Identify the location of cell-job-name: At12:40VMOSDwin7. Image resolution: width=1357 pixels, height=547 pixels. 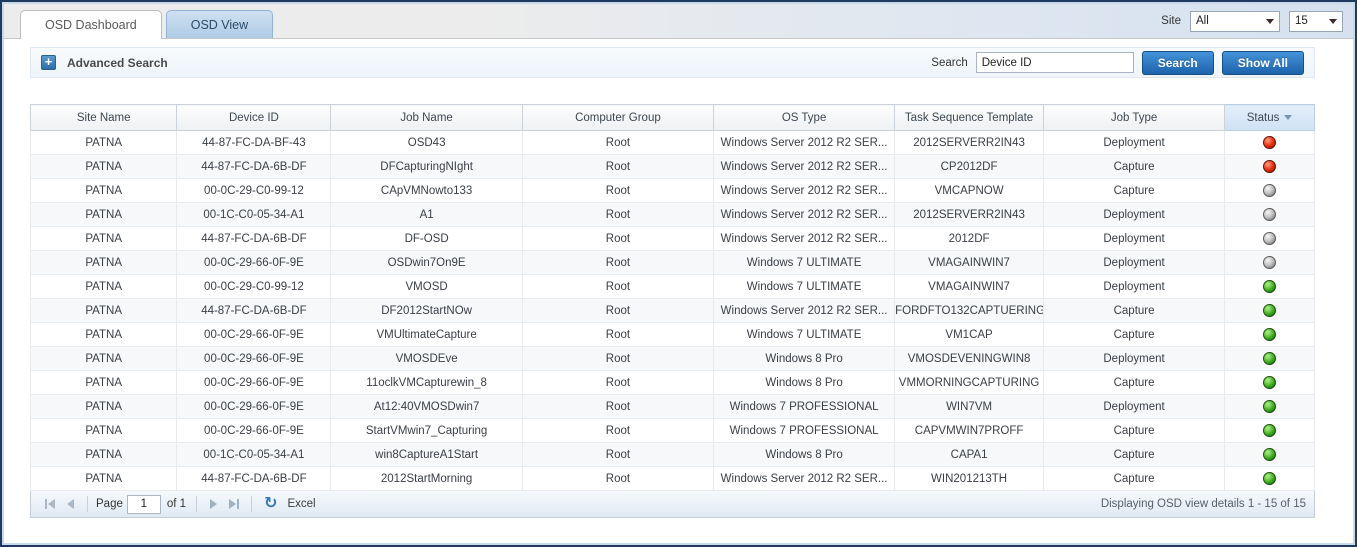
(426, 406).